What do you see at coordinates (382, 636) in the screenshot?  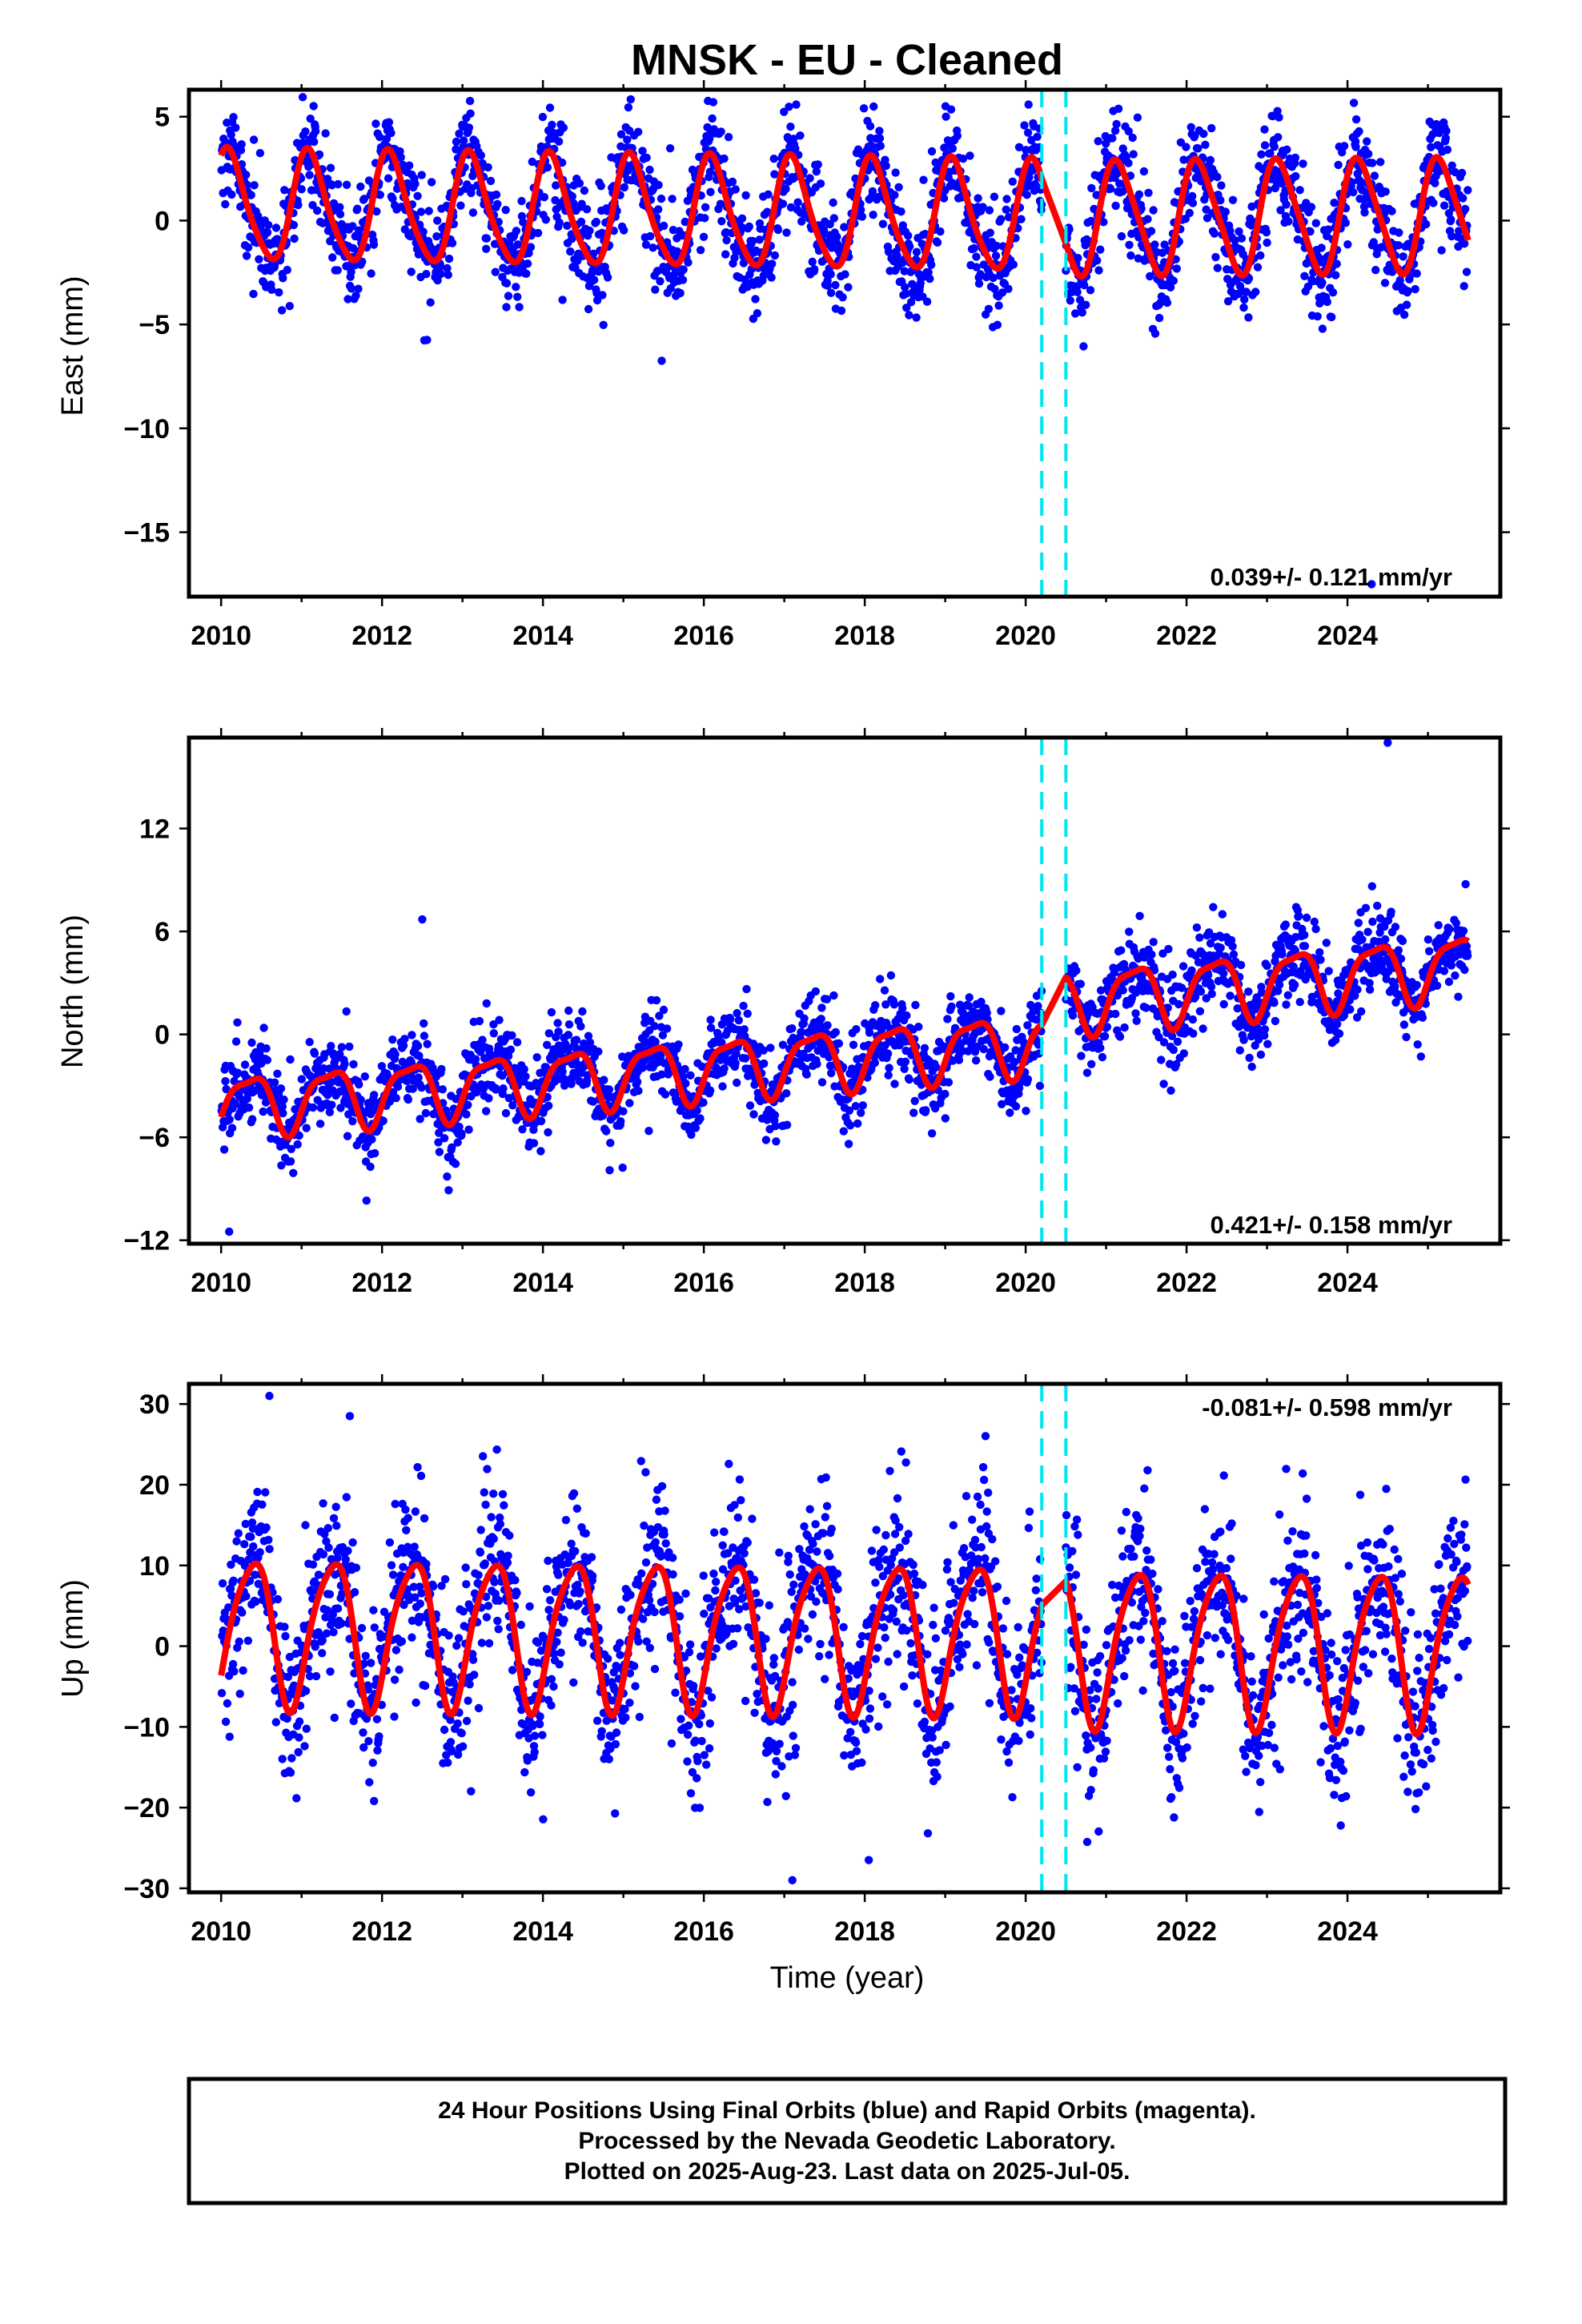 I see `x-tick-label: 2012` at bounding box center [382, 636].